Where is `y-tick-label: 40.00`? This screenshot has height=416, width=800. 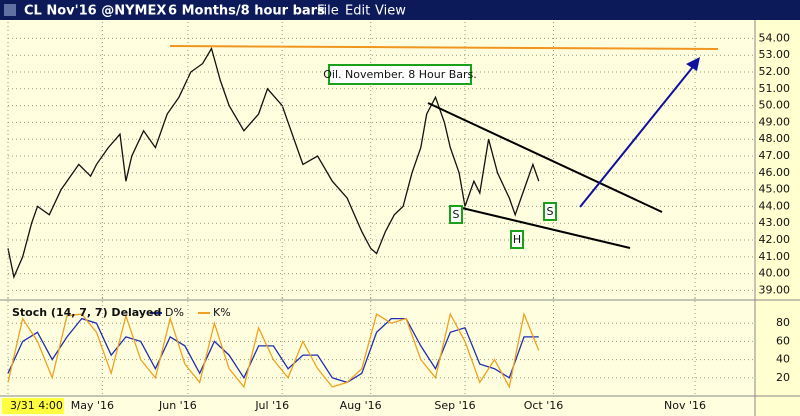 y-tick-label: 40.00 is located at coordinates (775, 273).